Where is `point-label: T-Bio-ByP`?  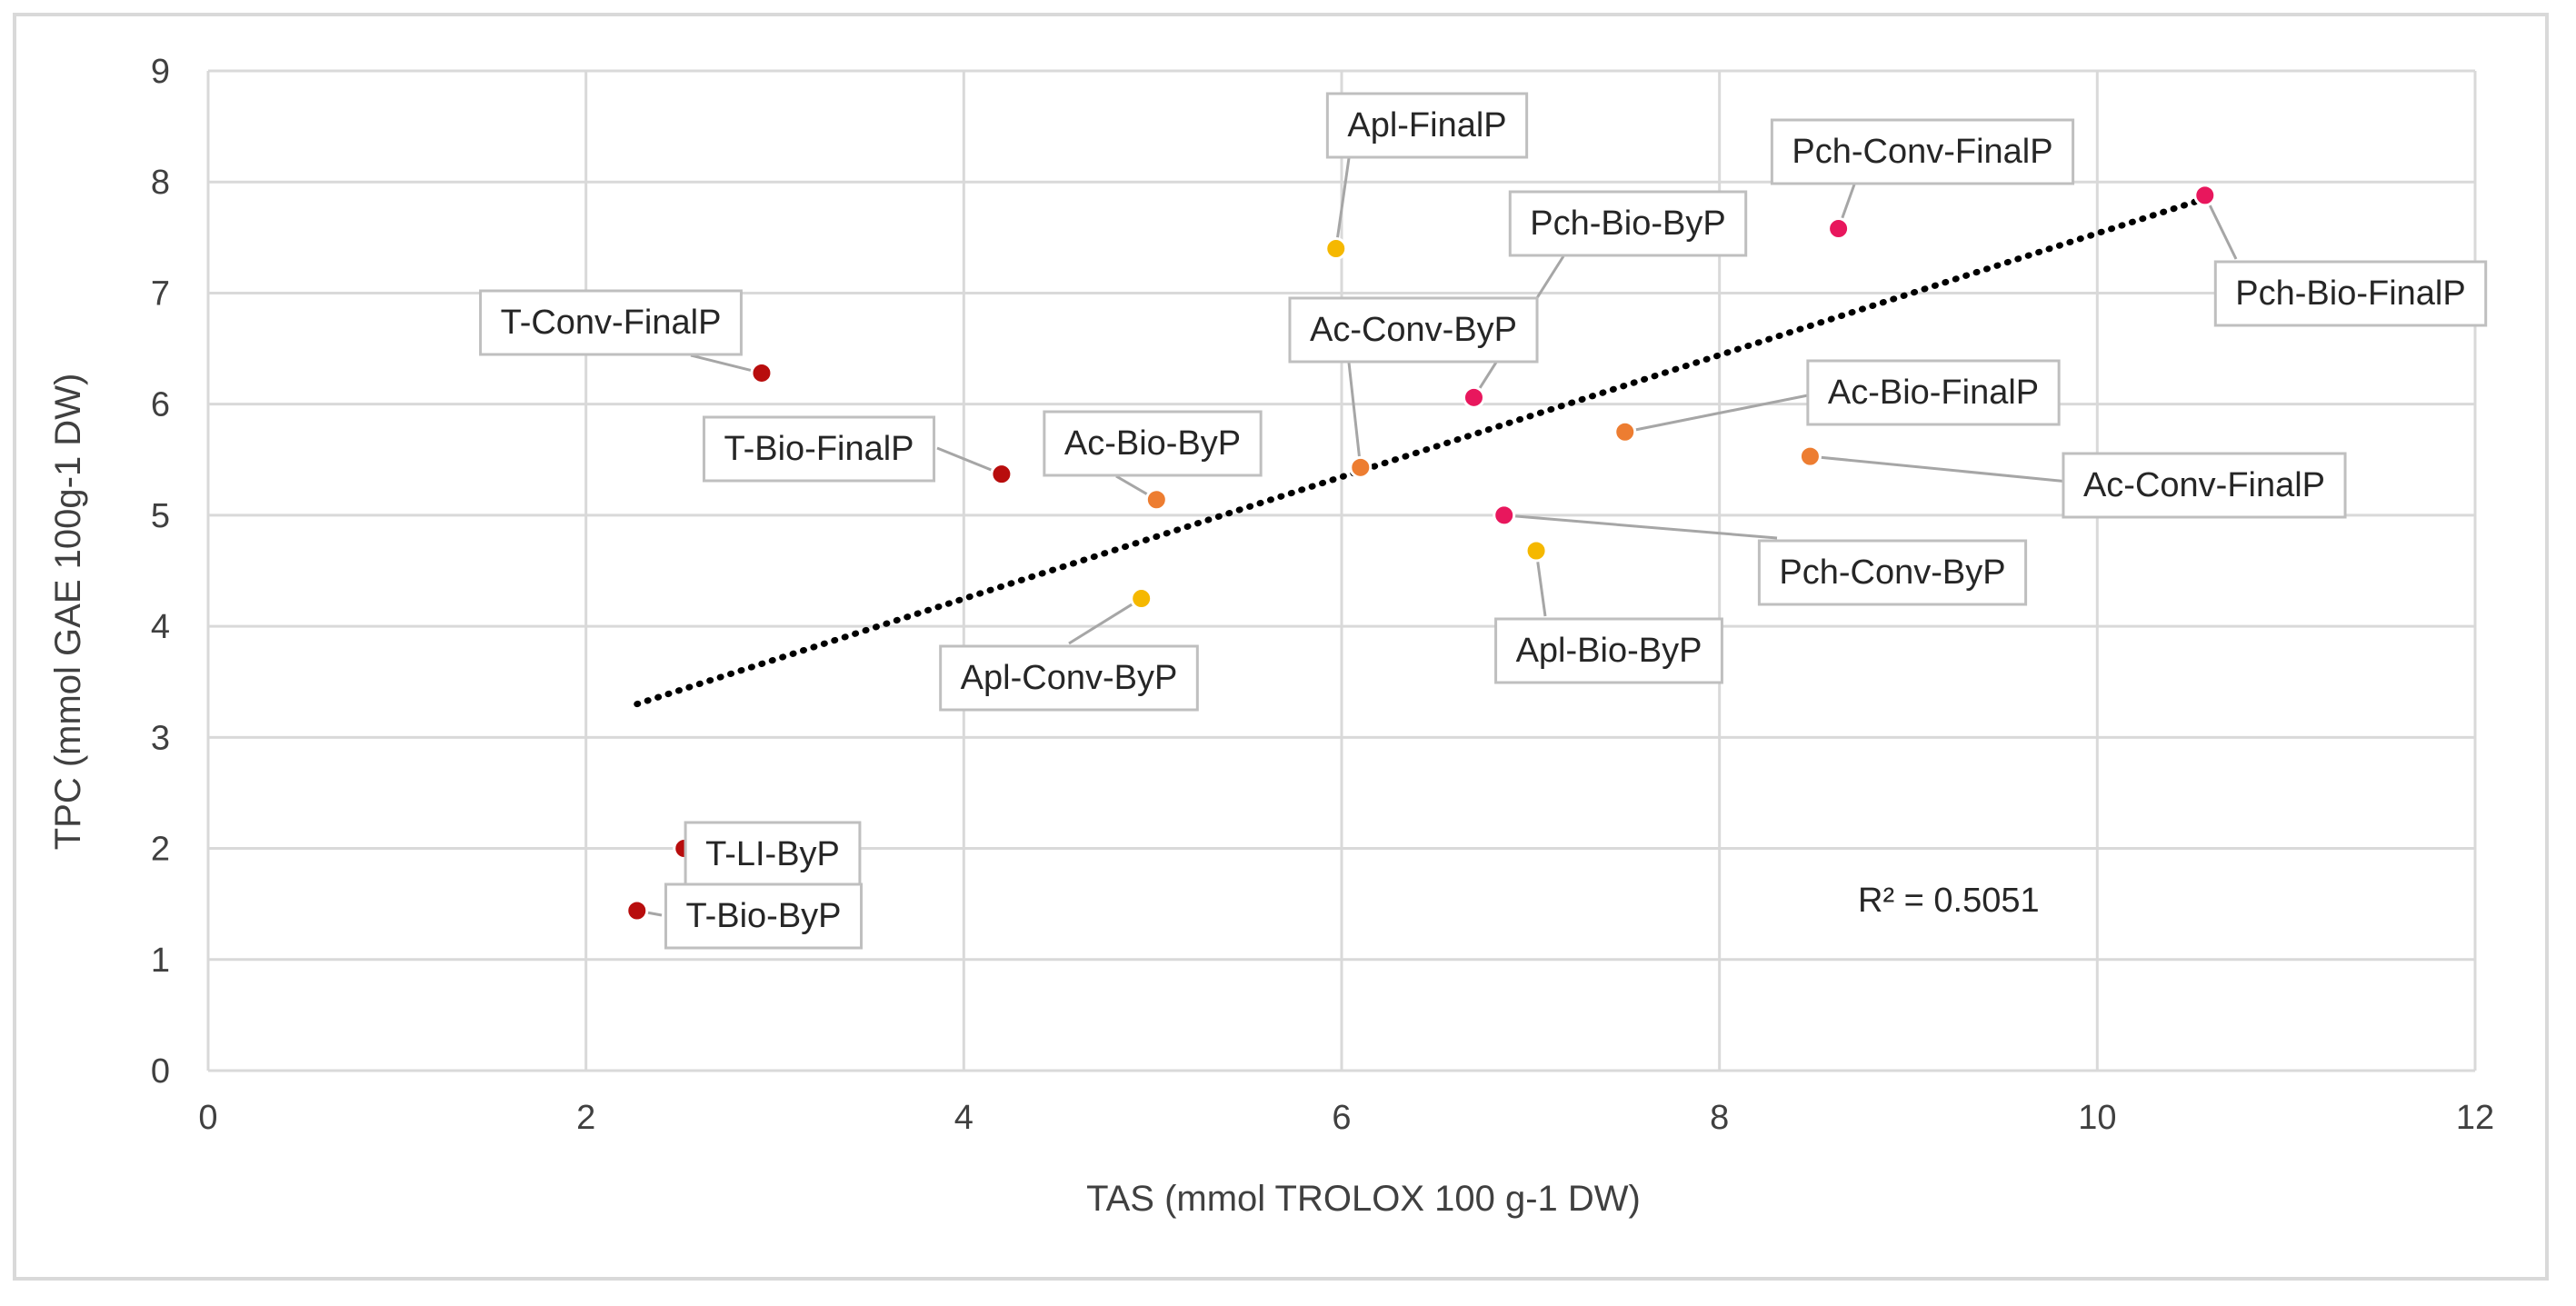 point-label: T-Bio-ByP is located at coordinates (763, 916).